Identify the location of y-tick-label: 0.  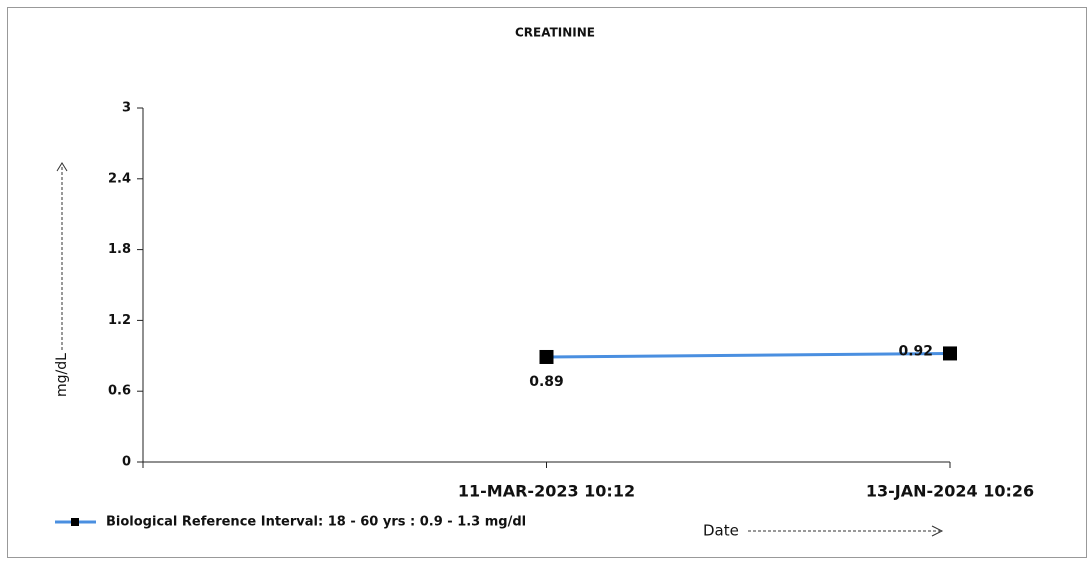
(126, 462).